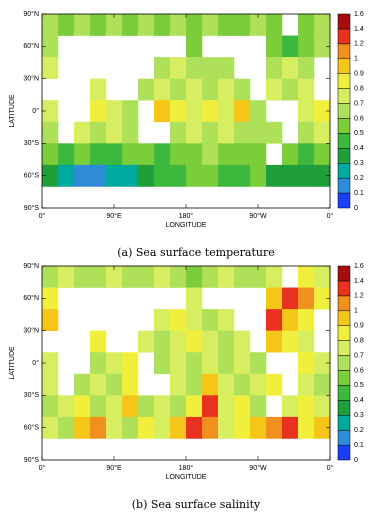 The image size is (375, 530). Describe the element at coordinates (31, 266) in the screenshot. I see `y-tick-label: 90°N` at that location.